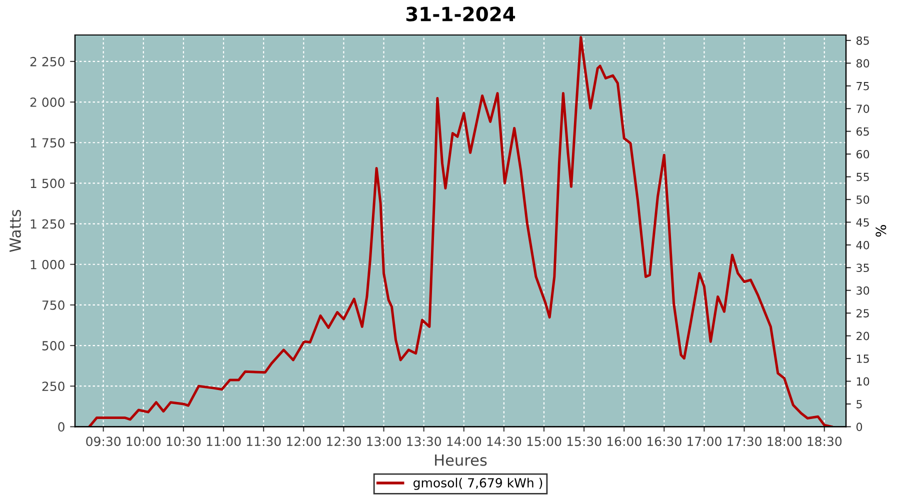 The width and height of the screenshot is (900, 500). What do you see at coordinates (263, 441) in the screenshot?
I see `x-tick-label: 11:30` at bounding box center [263, 441].